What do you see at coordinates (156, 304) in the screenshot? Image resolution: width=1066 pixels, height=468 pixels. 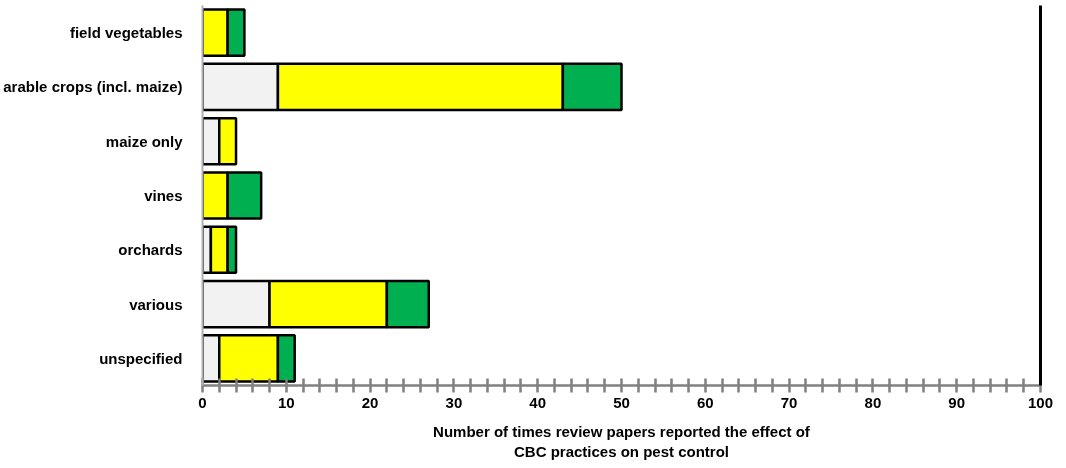 I see `y-tick-label: various` at bounding box center [156, 304].